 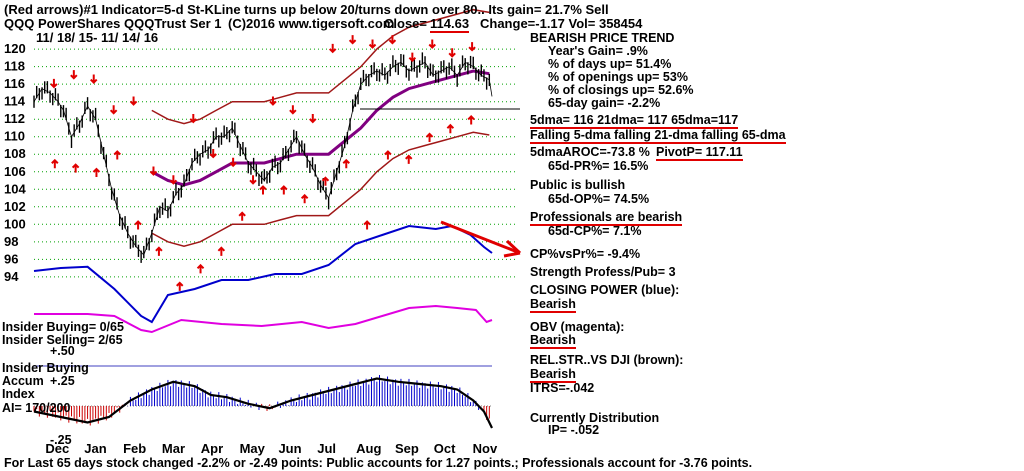 What do you see at coordinates (15, 206) in the screenshot?
I see `y-tick-label: 102` at bounding box center [15, 206].